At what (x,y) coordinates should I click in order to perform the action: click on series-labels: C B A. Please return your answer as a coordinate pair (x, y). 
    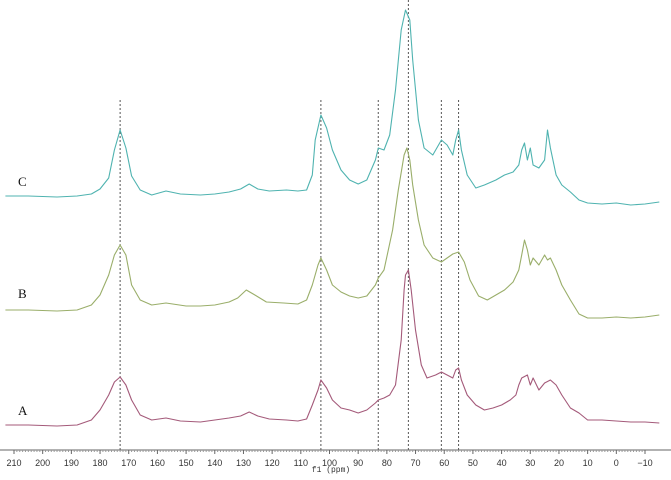
    Looking at the image, I should click on (23, 296).